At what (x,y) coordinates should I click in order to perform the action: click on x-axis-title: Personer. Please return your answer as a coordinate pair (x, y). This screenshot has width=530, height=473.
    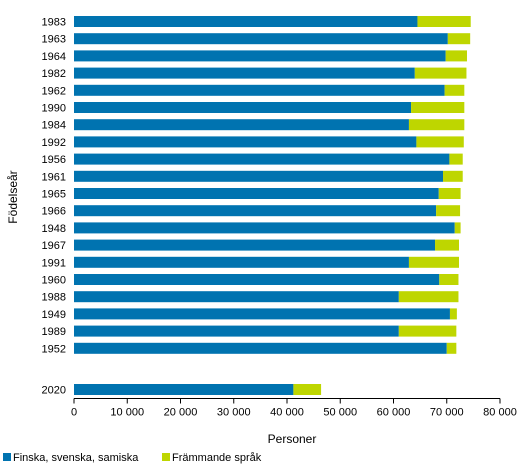
    Looking at the image, I should click on (292, 439).